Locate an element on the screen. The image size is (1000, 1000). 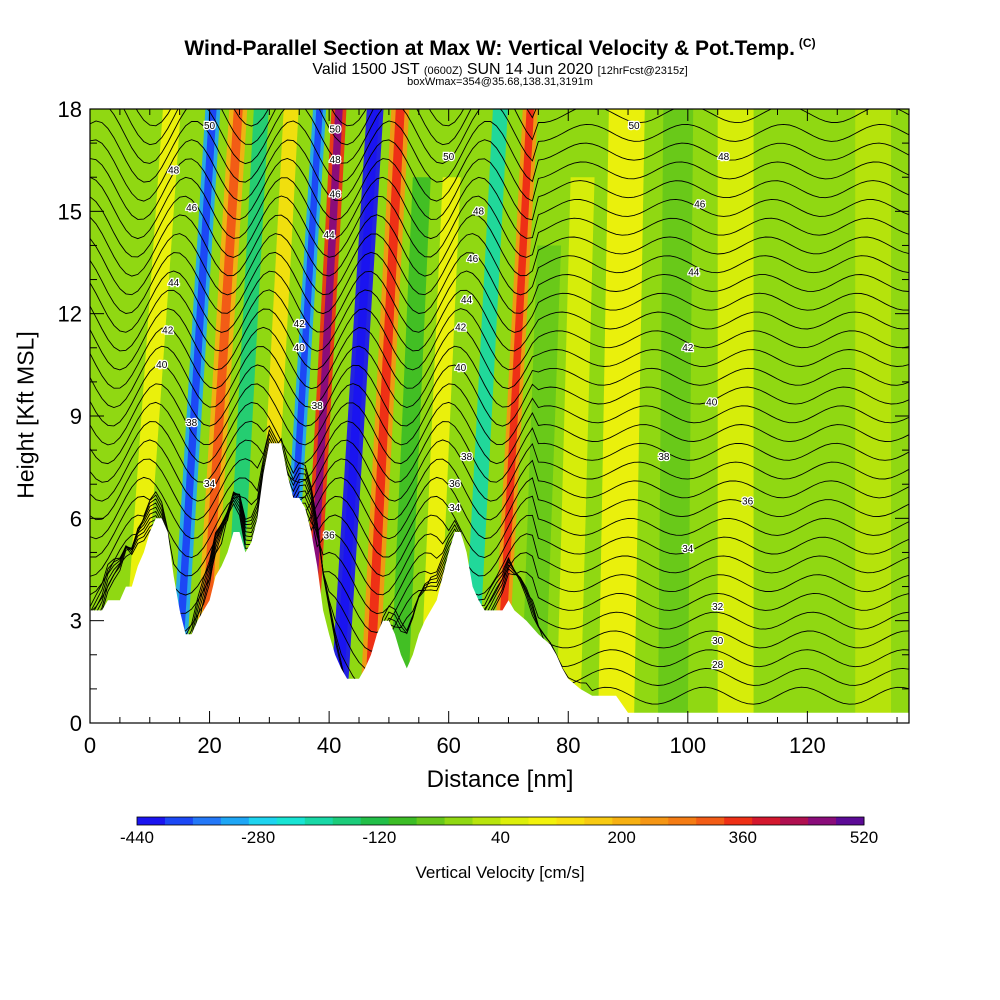
y-tick-label: 0 is located at coordinates (76, 723).